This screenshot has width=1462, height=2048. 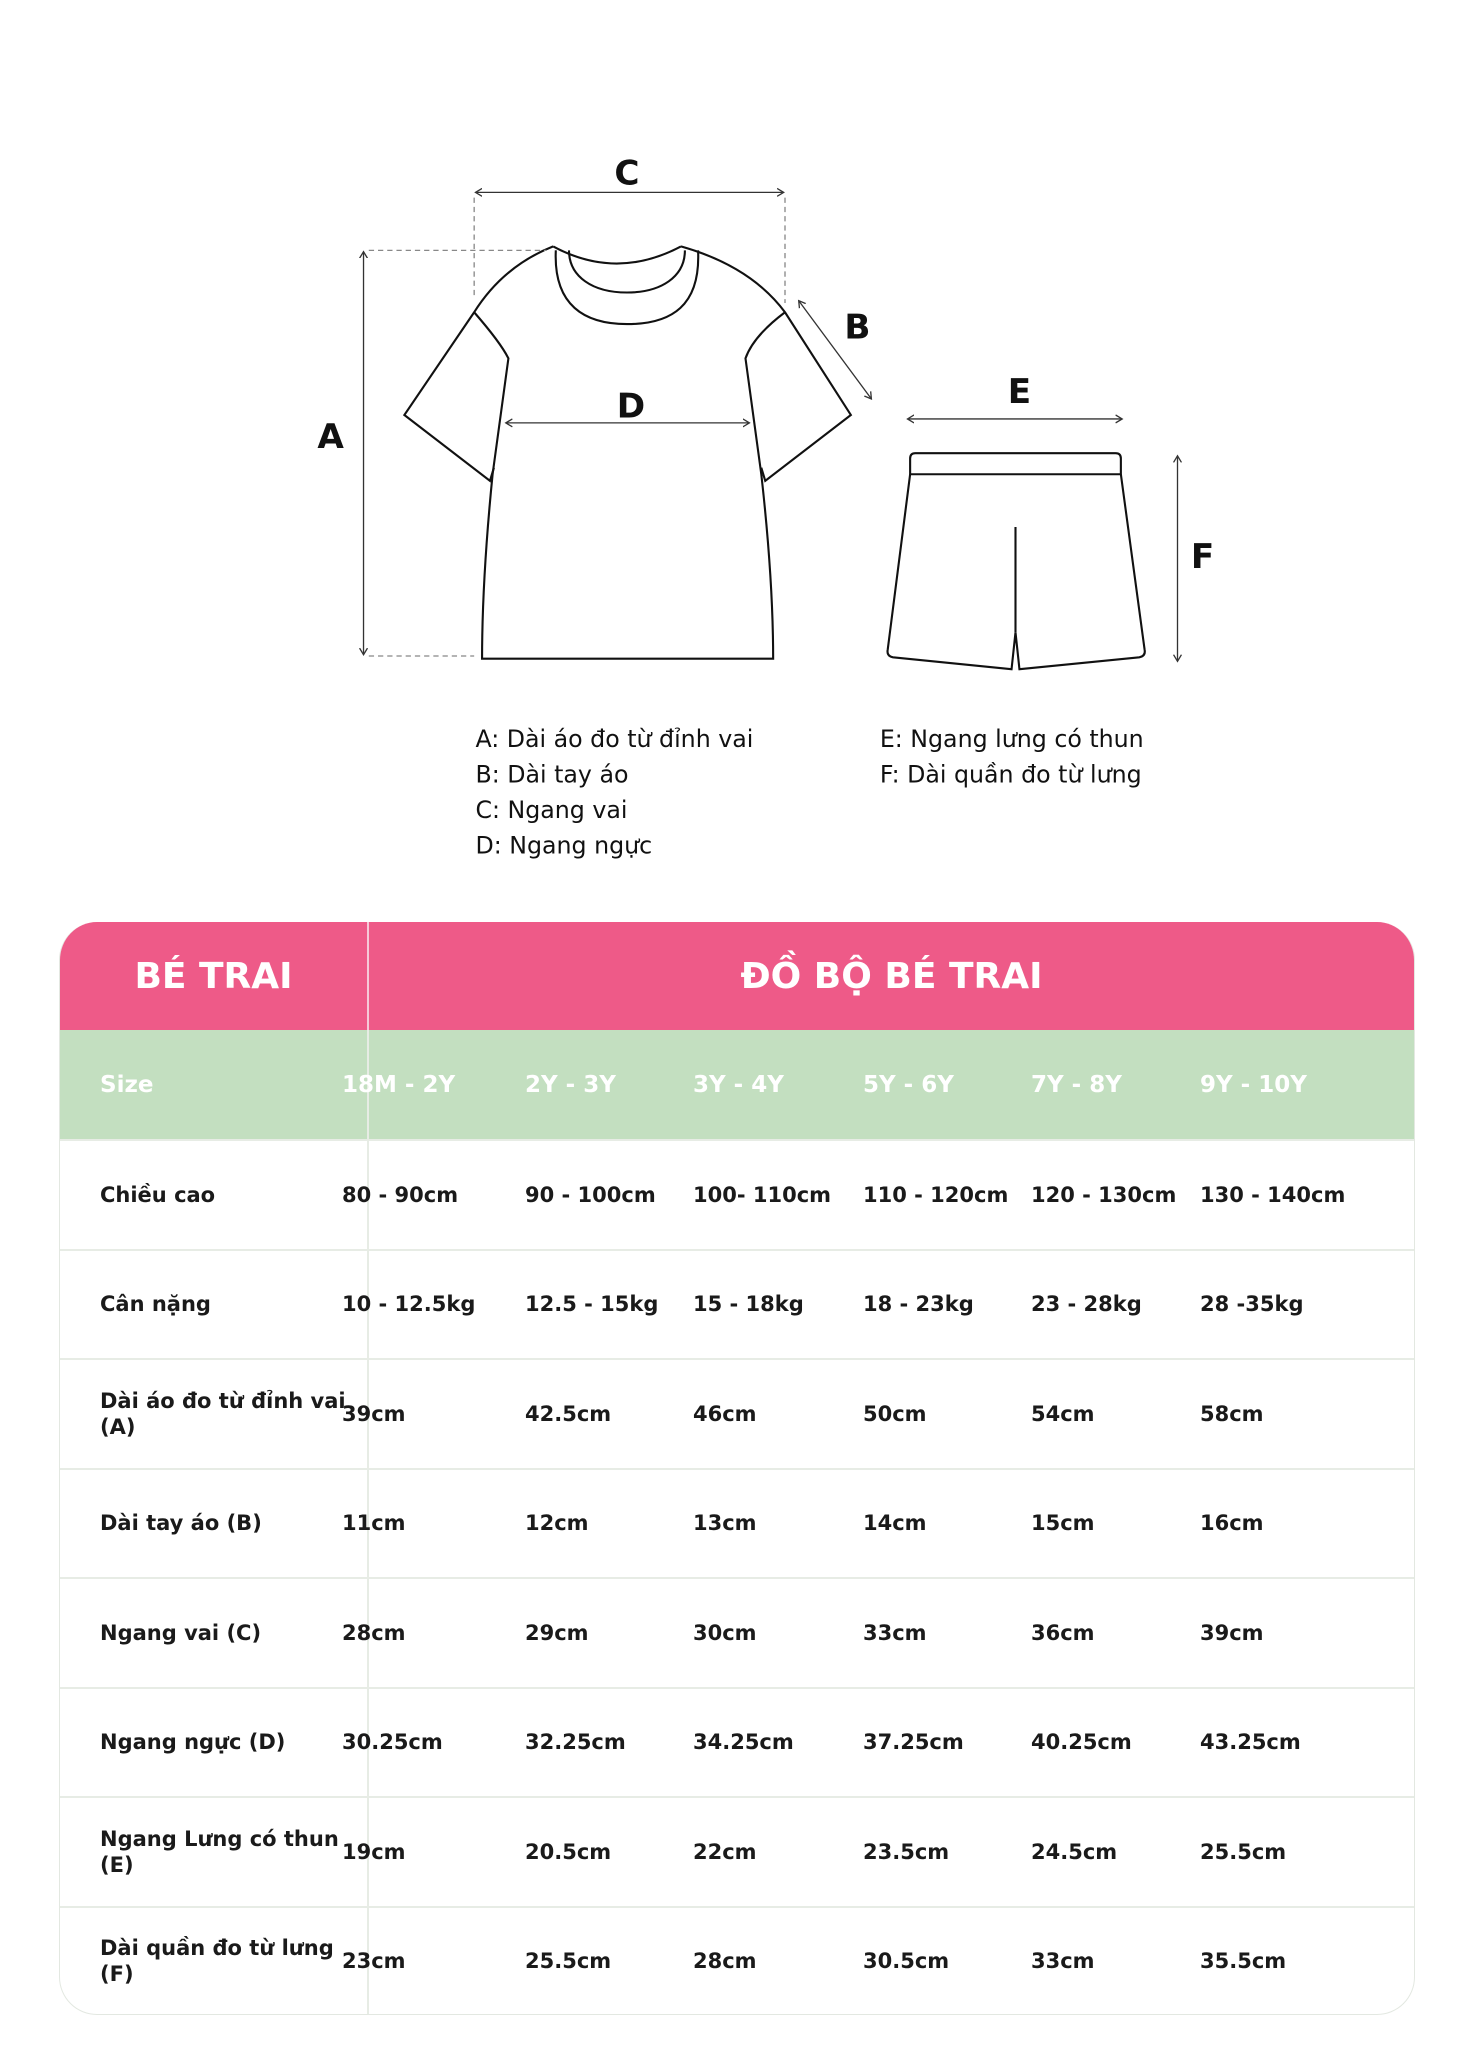 I want to click on label-b: B, so click(x=857, y=328).